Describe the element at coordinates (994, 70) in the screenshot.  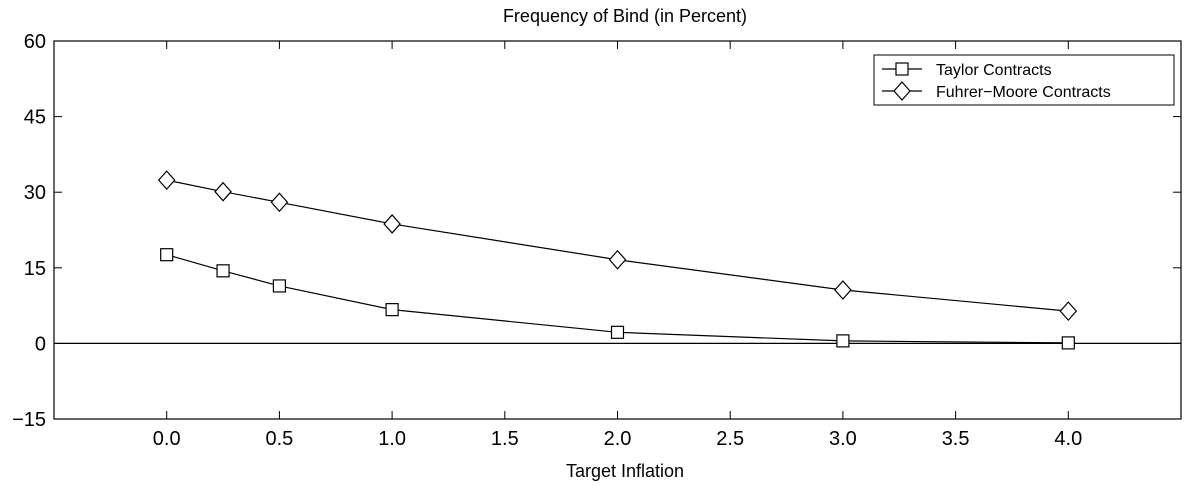
I see `legend-label: Taylor Contracts` at that location.